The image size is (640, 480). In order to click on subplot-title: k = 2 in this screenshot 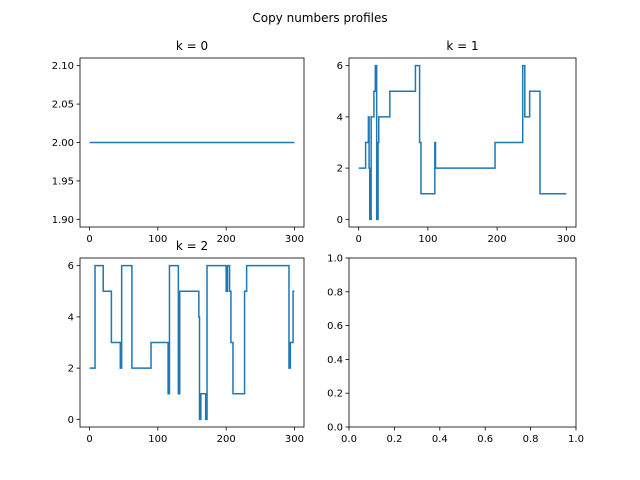, I will do `click(192, 246)`.